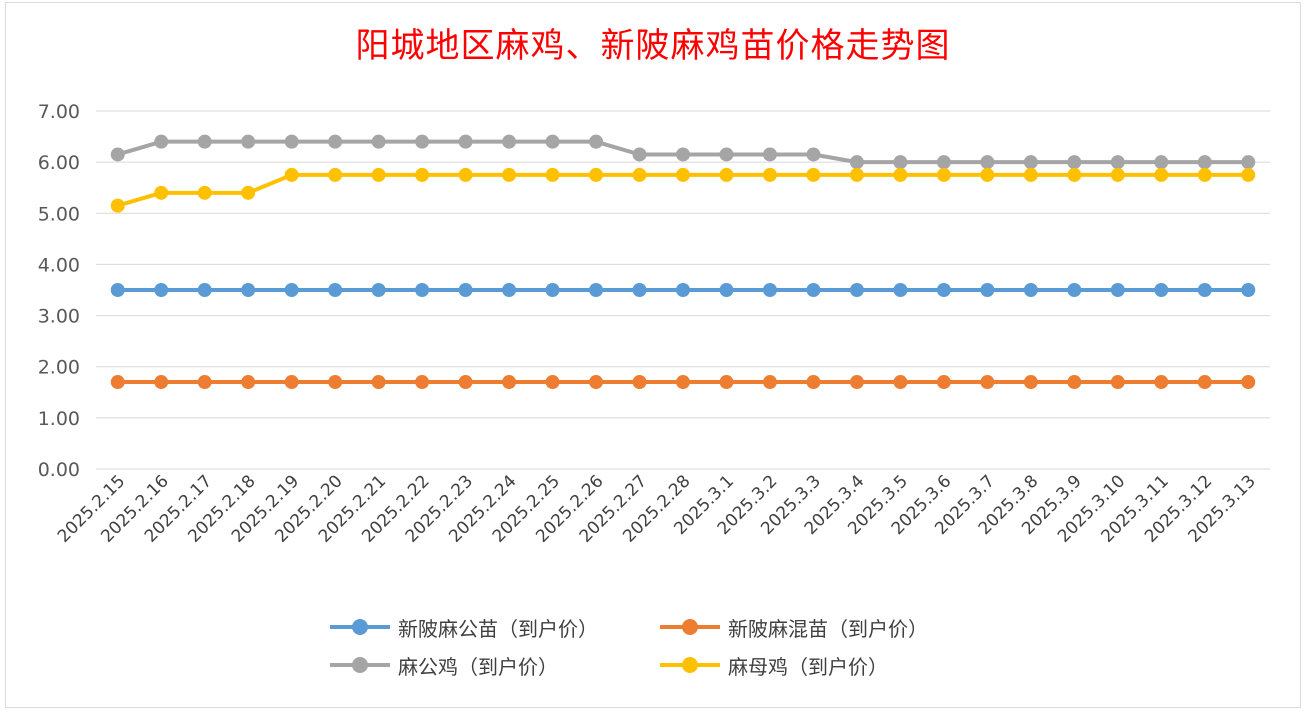  I want to click on y-tick-label: 6.00, so click(59, 163).